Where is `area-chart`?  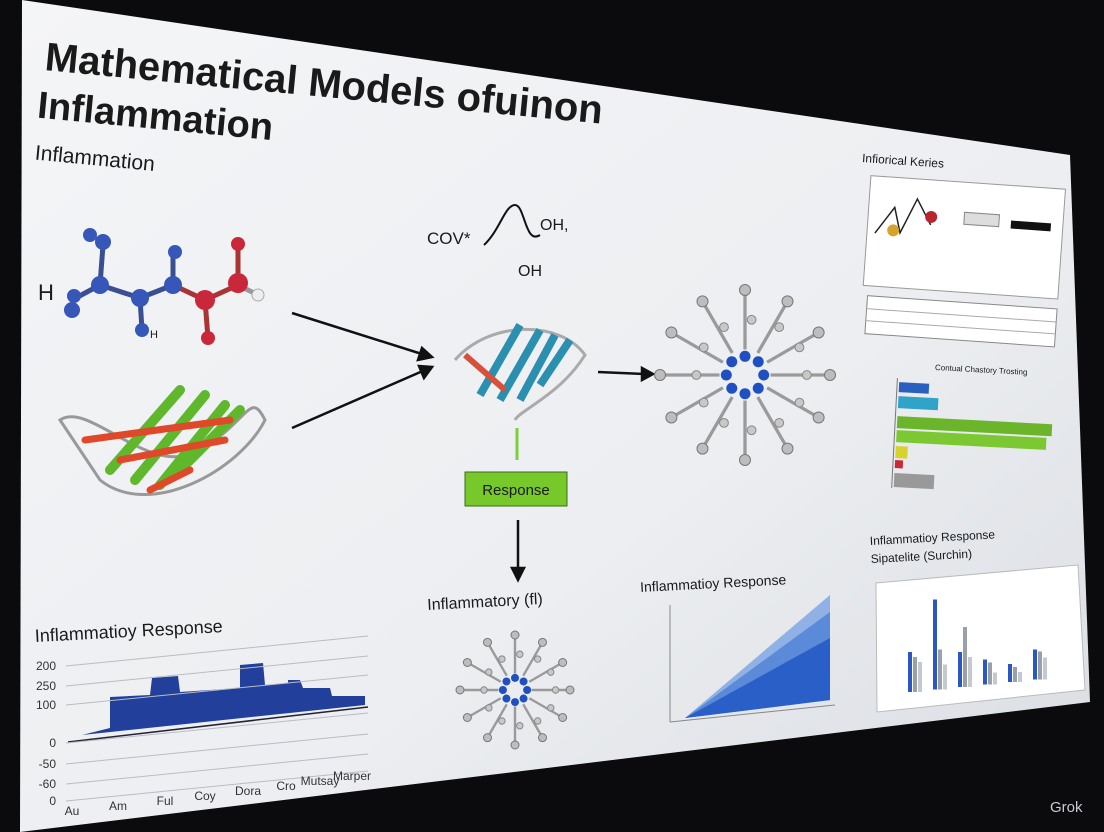 area-chart is located at coordinates (752, 659).